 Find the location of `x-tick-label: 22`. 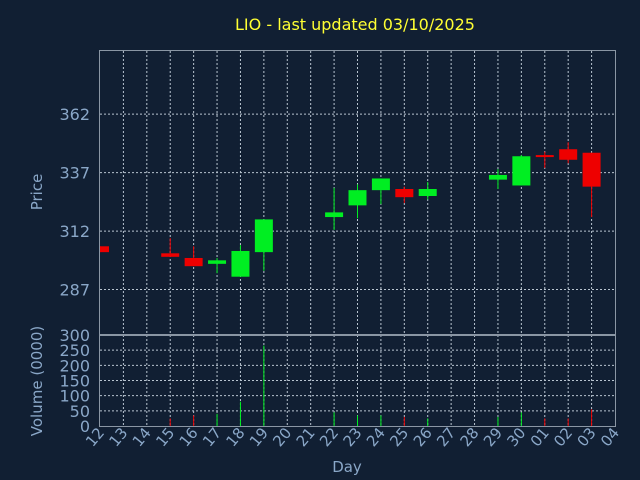

x-tick-label: 22 is located at coordinates (329, 437).